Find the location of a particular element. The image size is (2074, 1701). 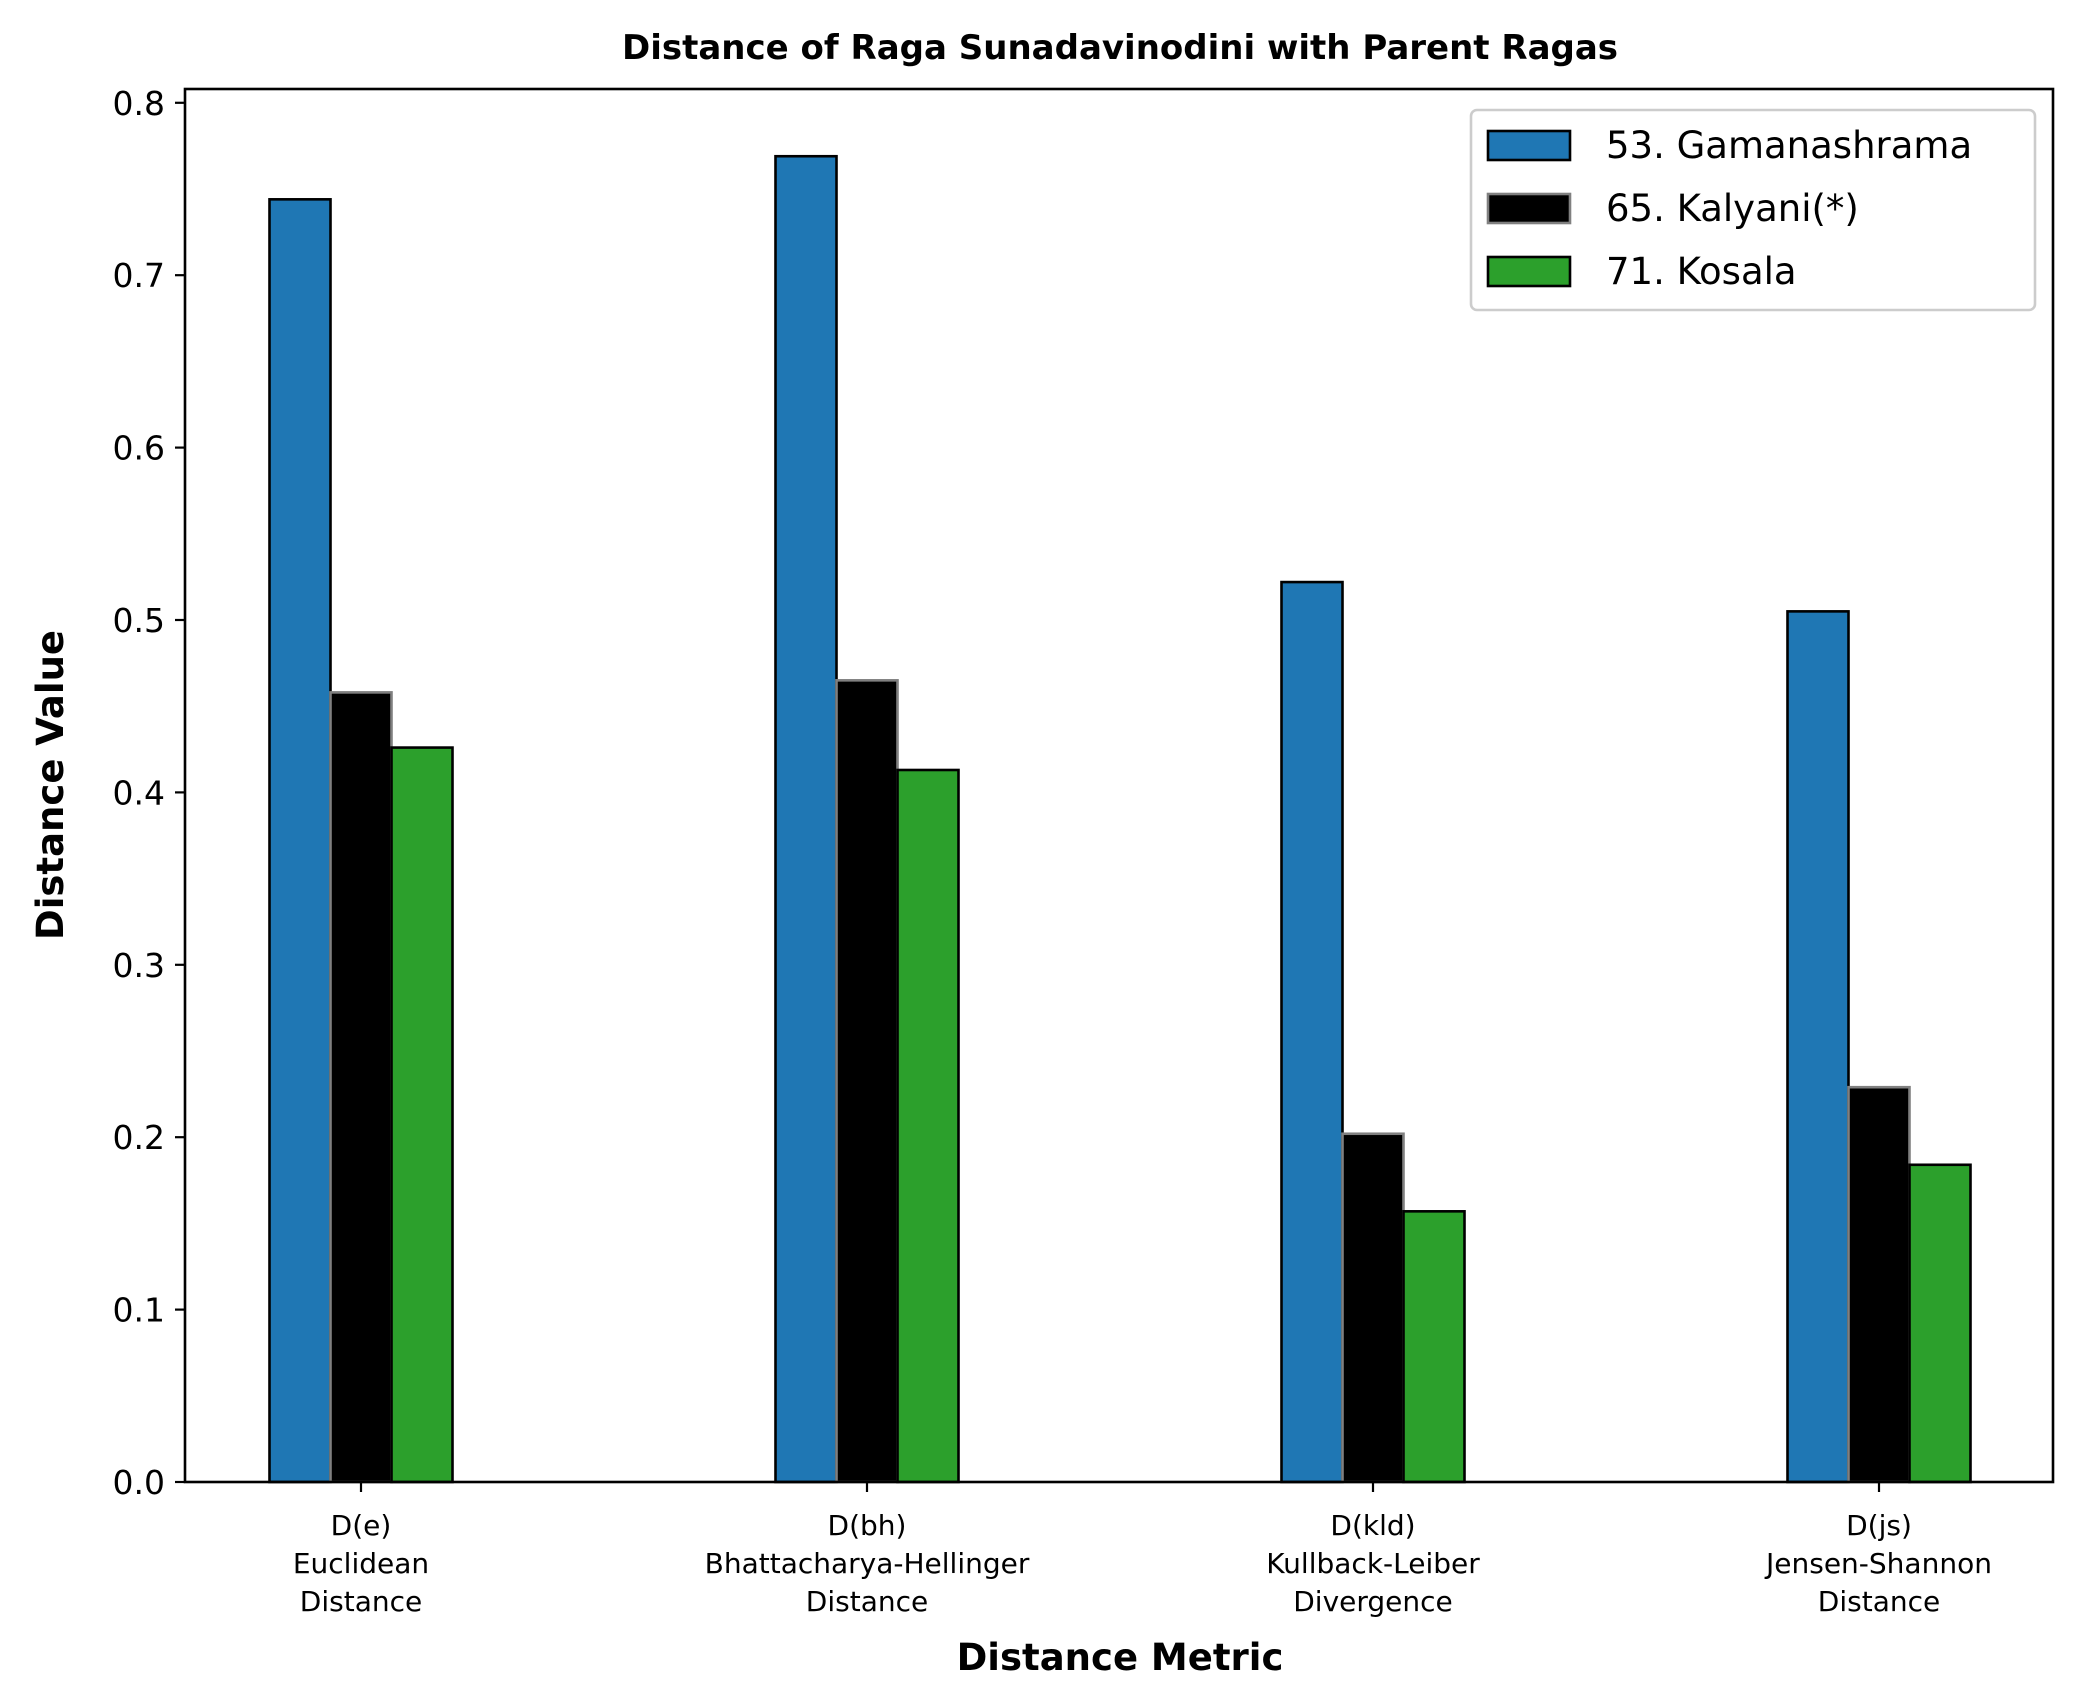

legend-label: 53. Gamanashrama is located at coordinates (1789, 145).